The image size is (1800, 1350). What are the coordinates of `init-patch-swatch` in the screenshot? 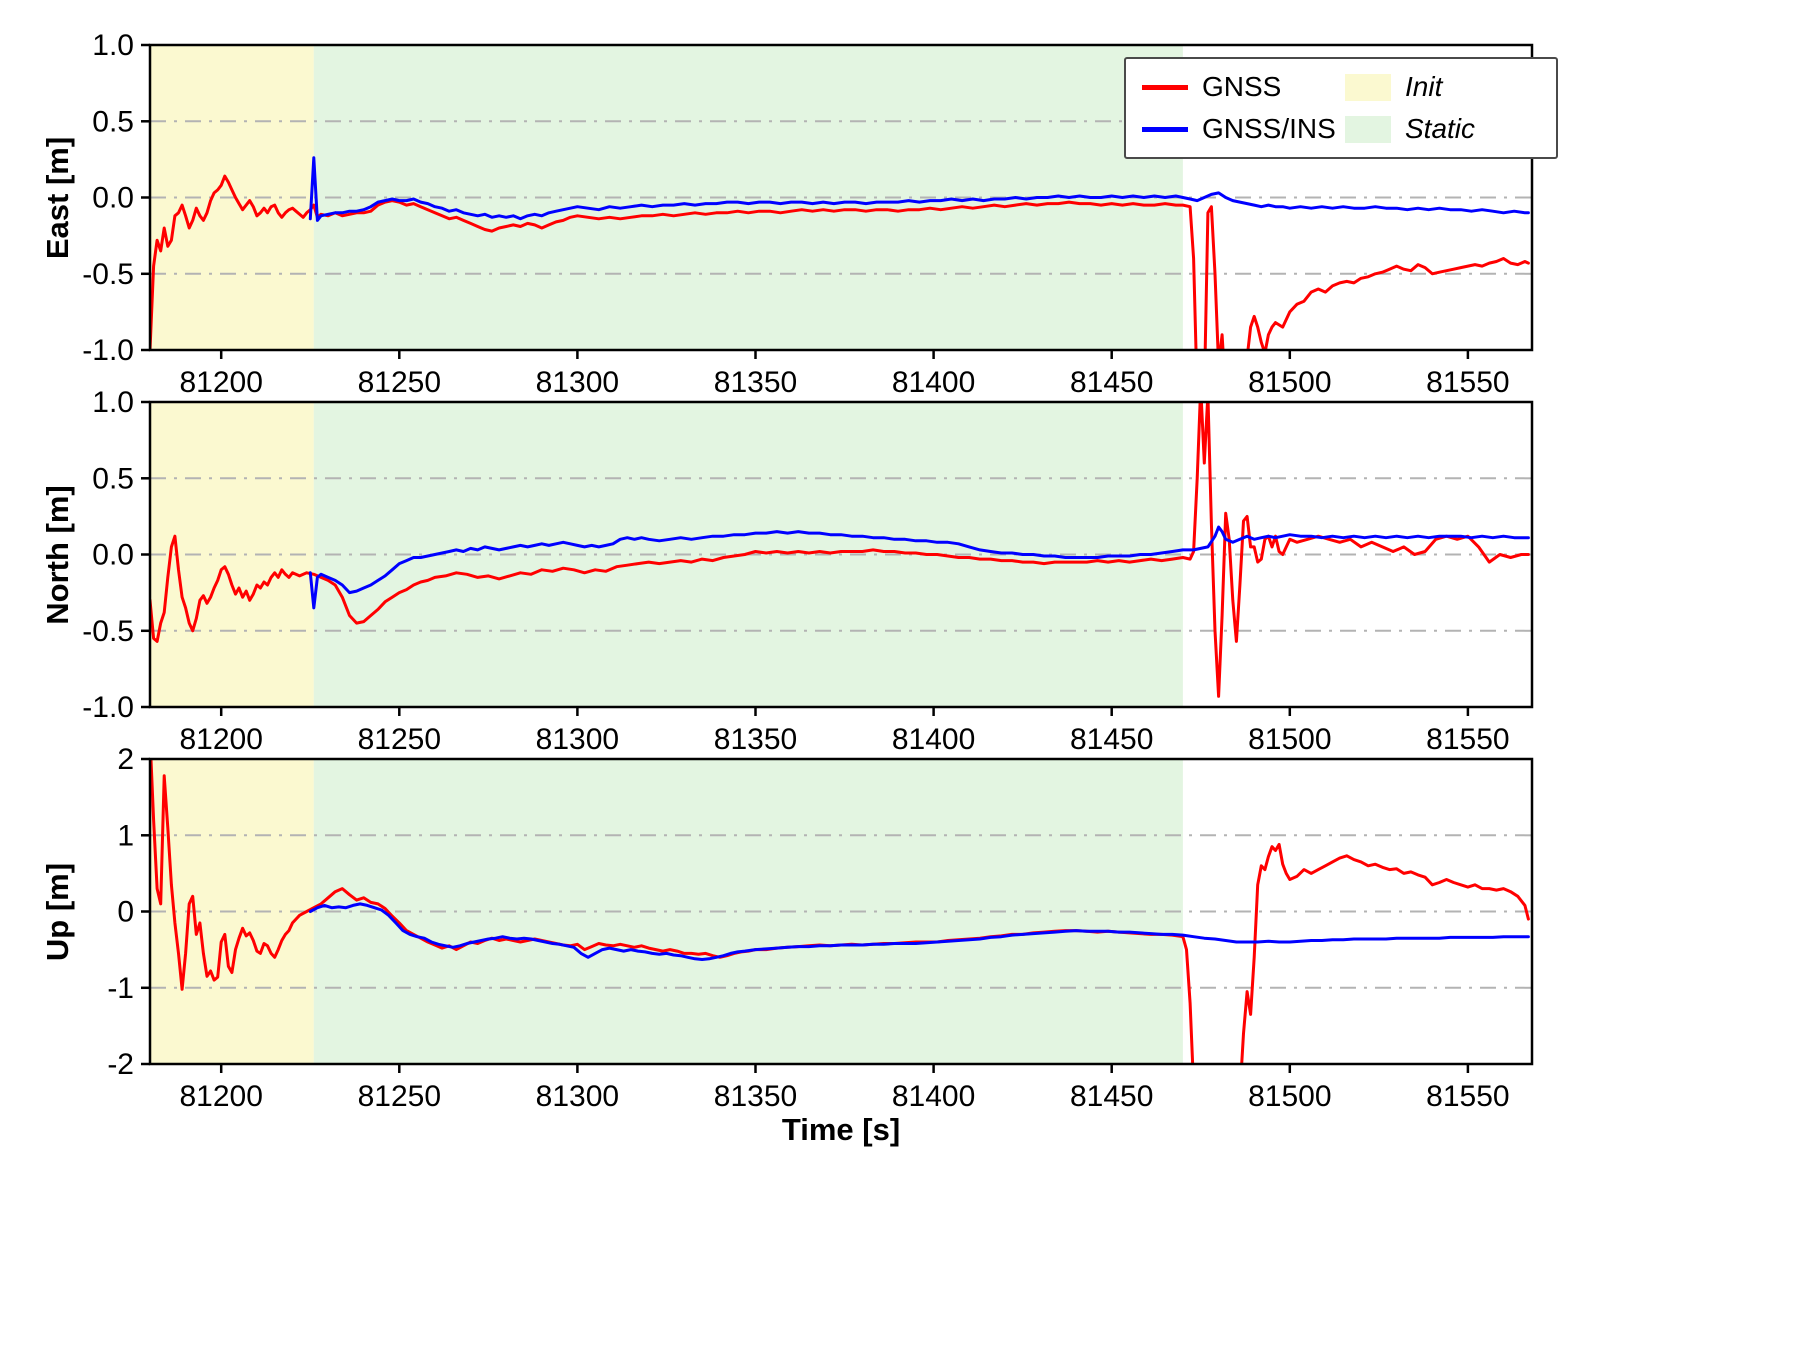 It's located at (1368, 87).